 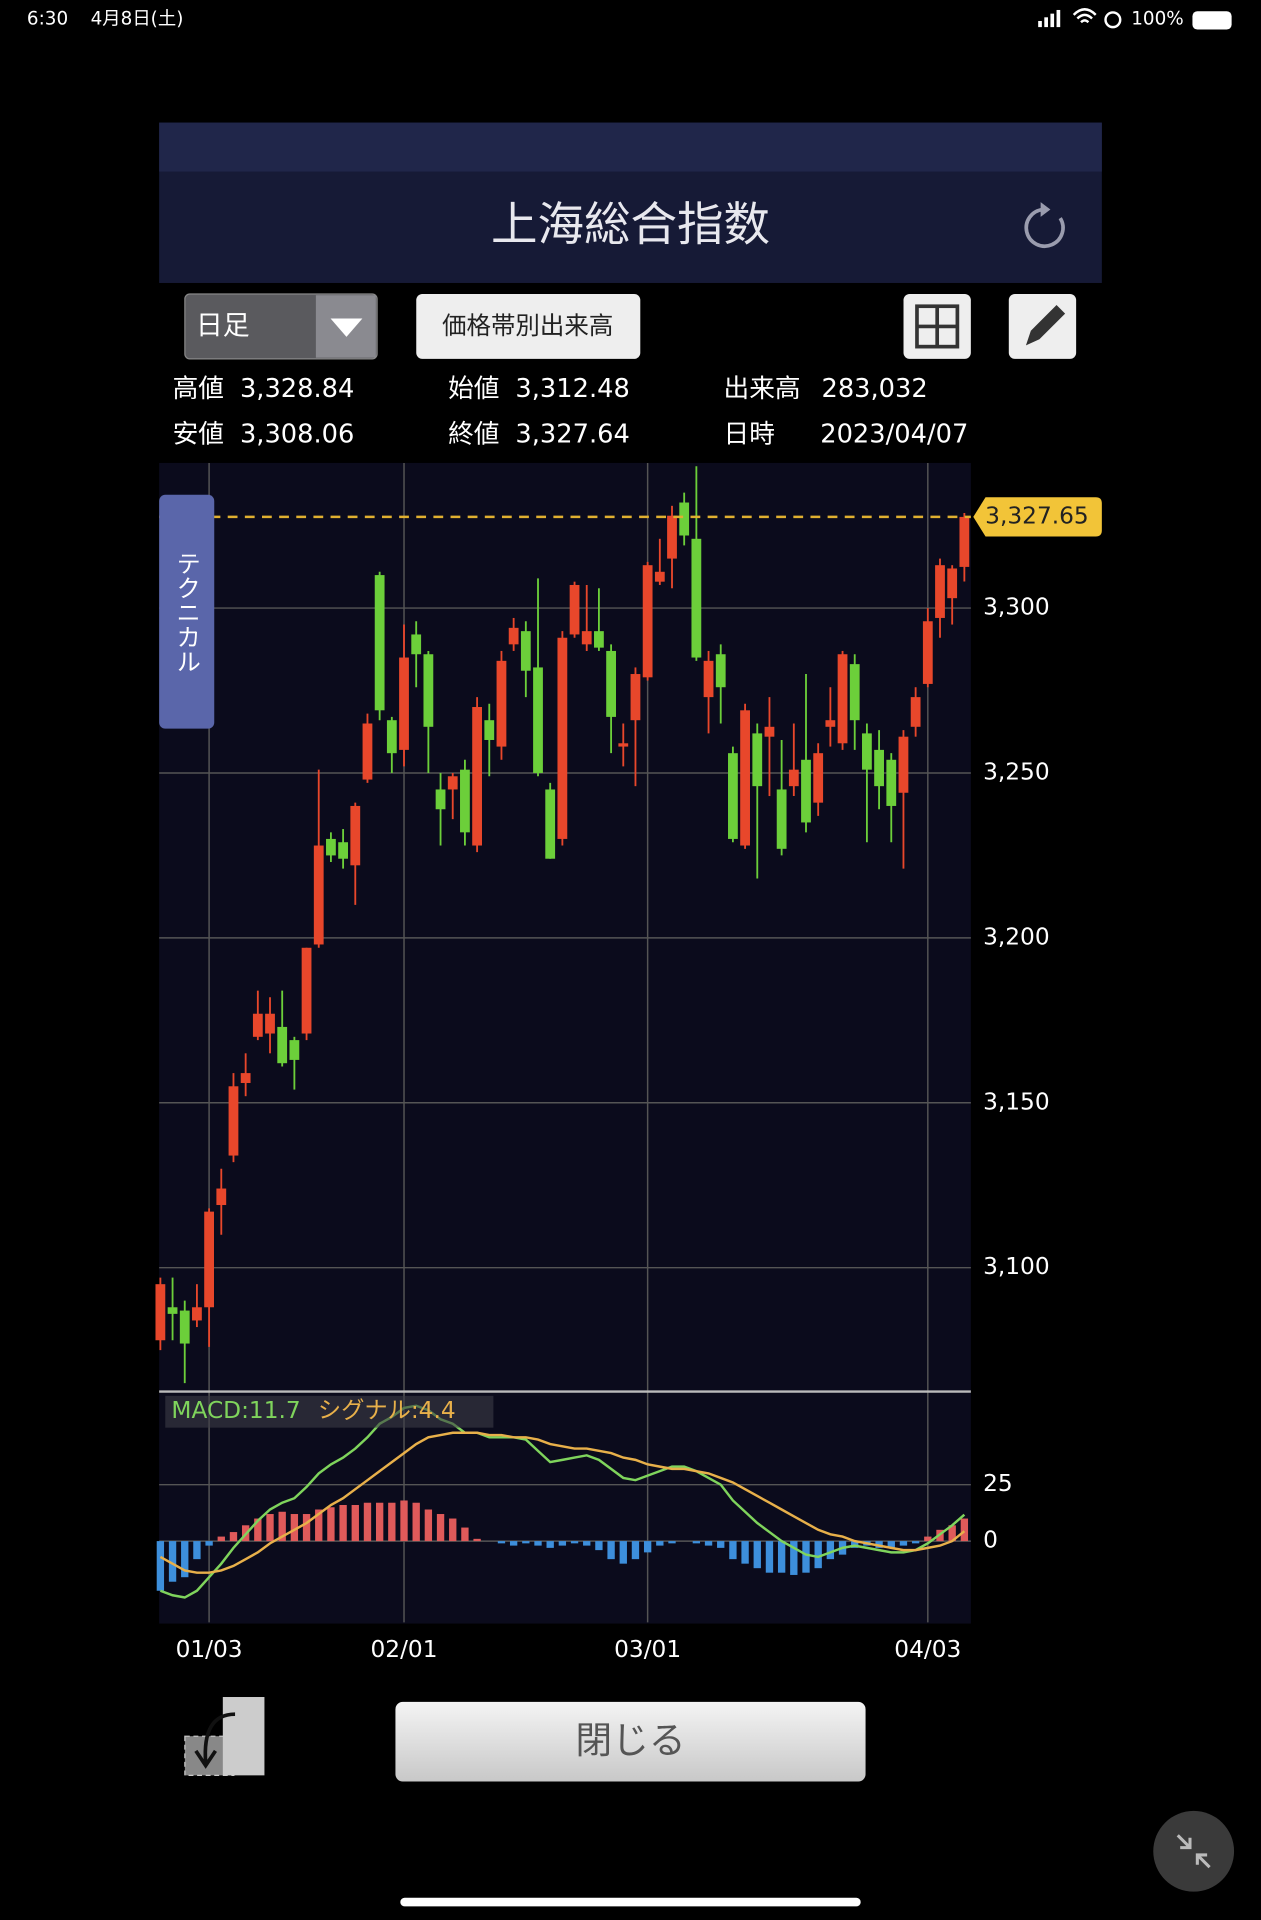 I want to click on info-label: 安値, so click(x=198, y=434).